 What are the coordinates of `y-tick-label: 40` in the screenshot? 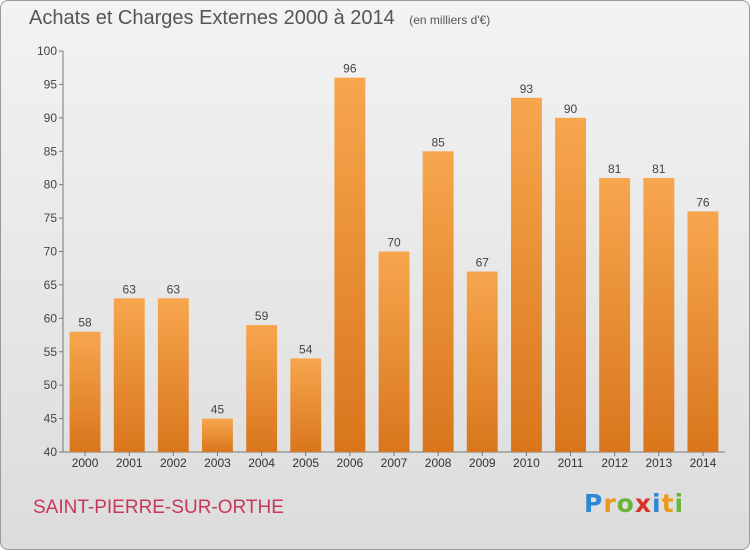 It's located at (51, 452).